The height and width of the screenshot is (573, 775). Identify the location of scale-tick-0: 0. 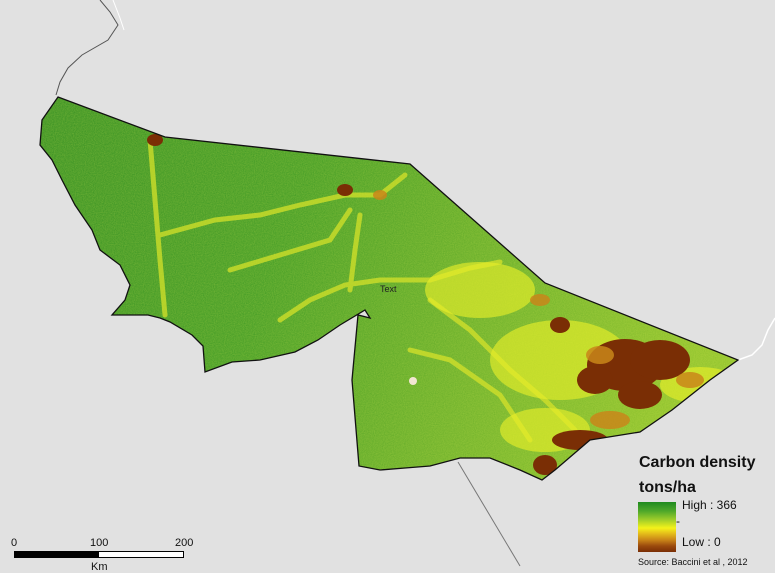
(14, 543).